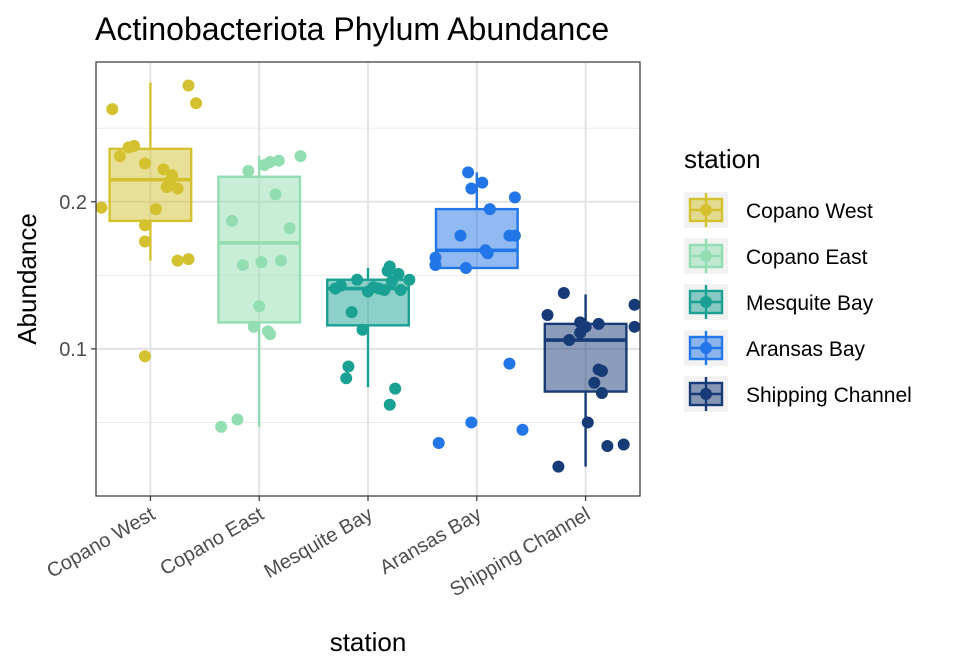  What do you see at coordinates (806, 349) in the screenshot?
I see `legend-label: Aransas Bay` at bounding box center [806, 349].